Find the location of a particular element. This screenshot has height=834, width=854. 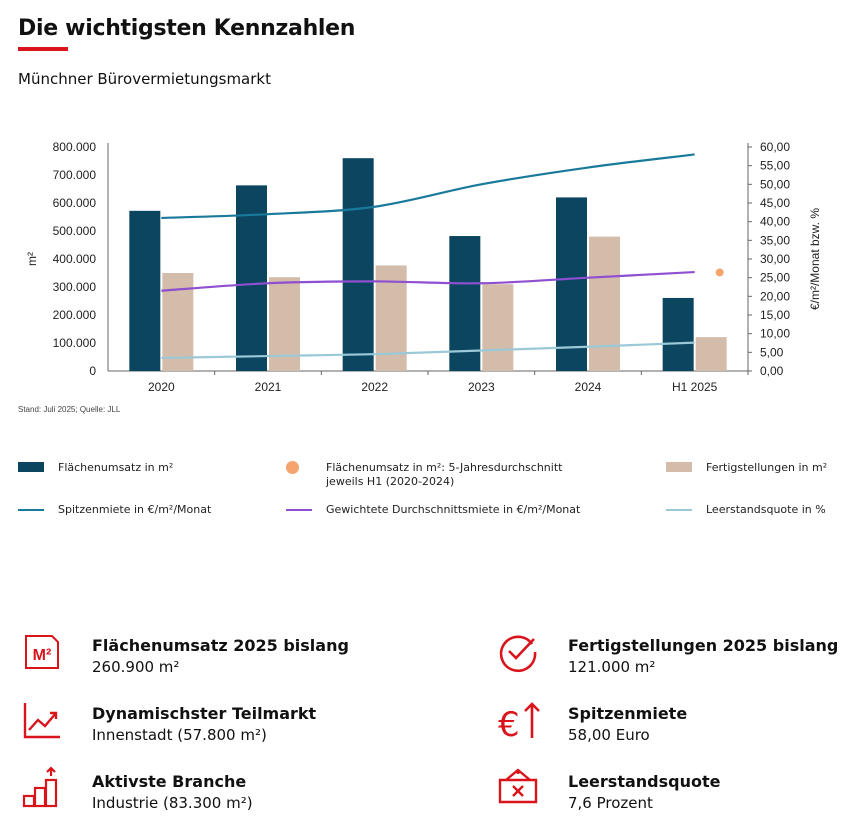

left-tick-label: 600.000 is located at coordinates (75, 203).